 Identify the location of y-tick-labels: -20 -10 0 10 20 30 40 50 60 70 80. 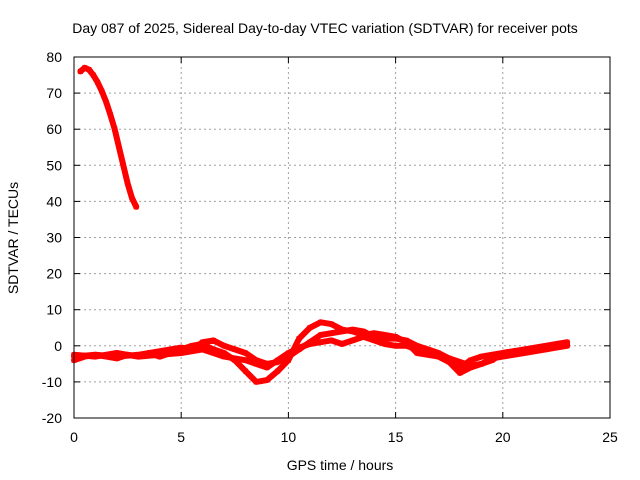
(52, 237).